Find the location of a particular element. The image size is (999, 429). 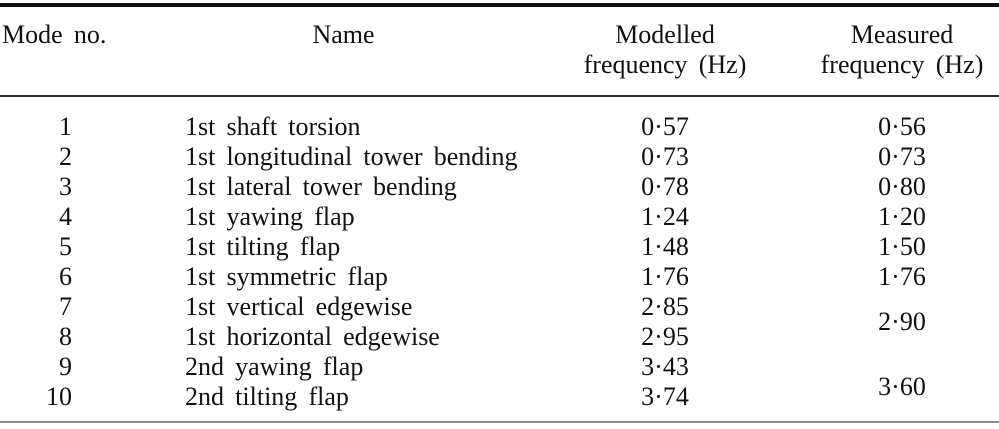

column-header-modelled-frequency: Modelled frequency (Hz) is located at coordinates (665, 51).